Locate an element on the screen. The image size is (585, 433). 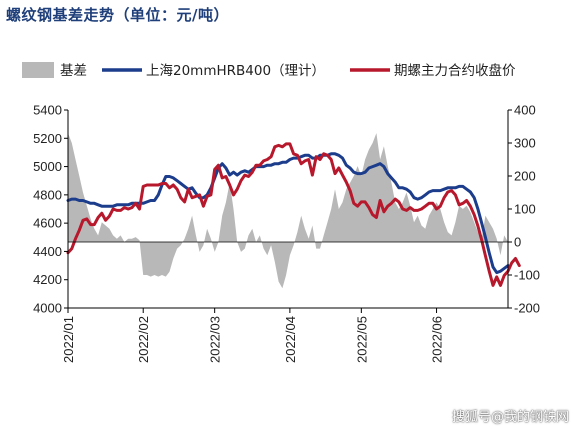
legend-swatch-basis is located at coordinates (38, 70).